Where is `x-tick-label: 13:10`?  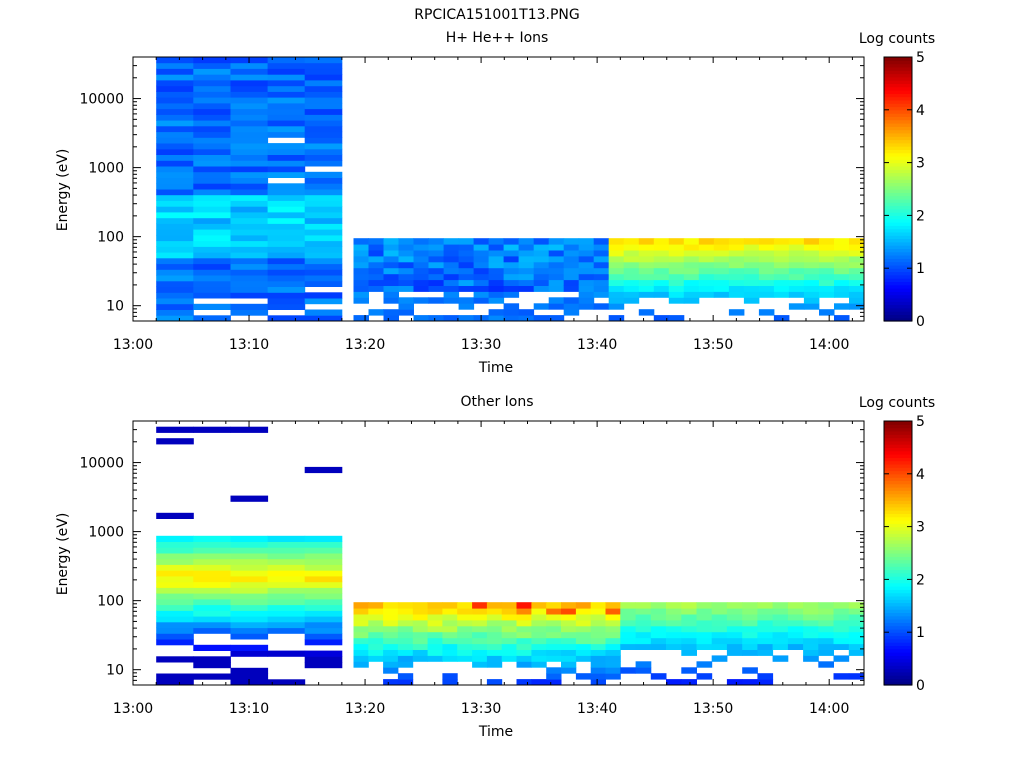
x-tick-label: 13:10 is located at coordinates (249, 345).